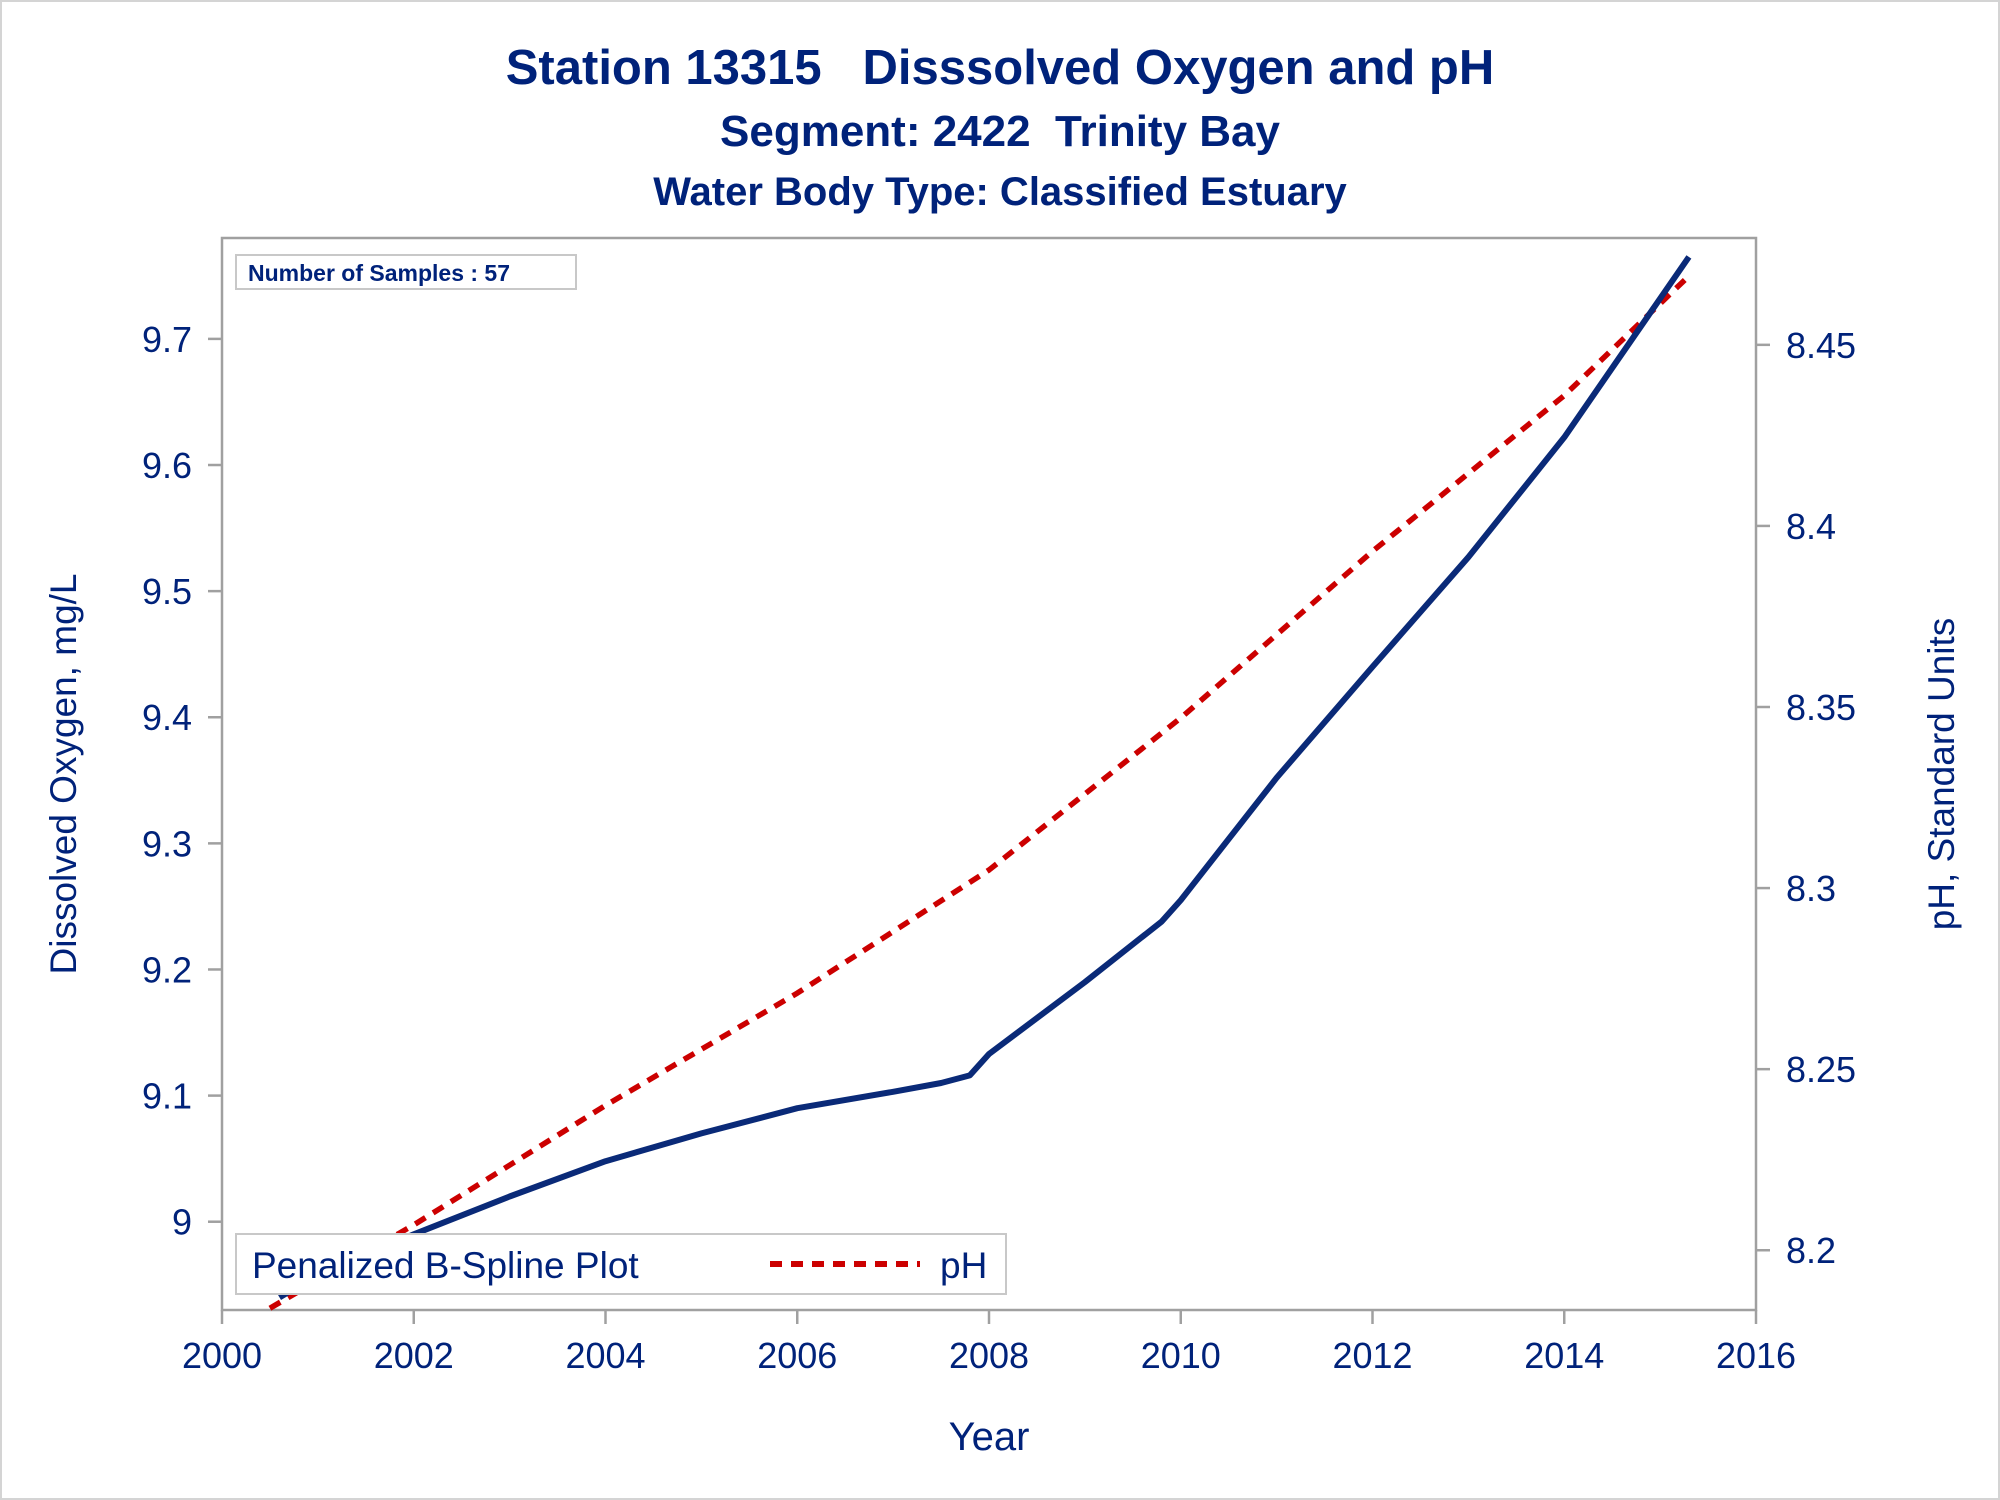  I want to click on legend-label-ph: pH, so click(963, 1265).